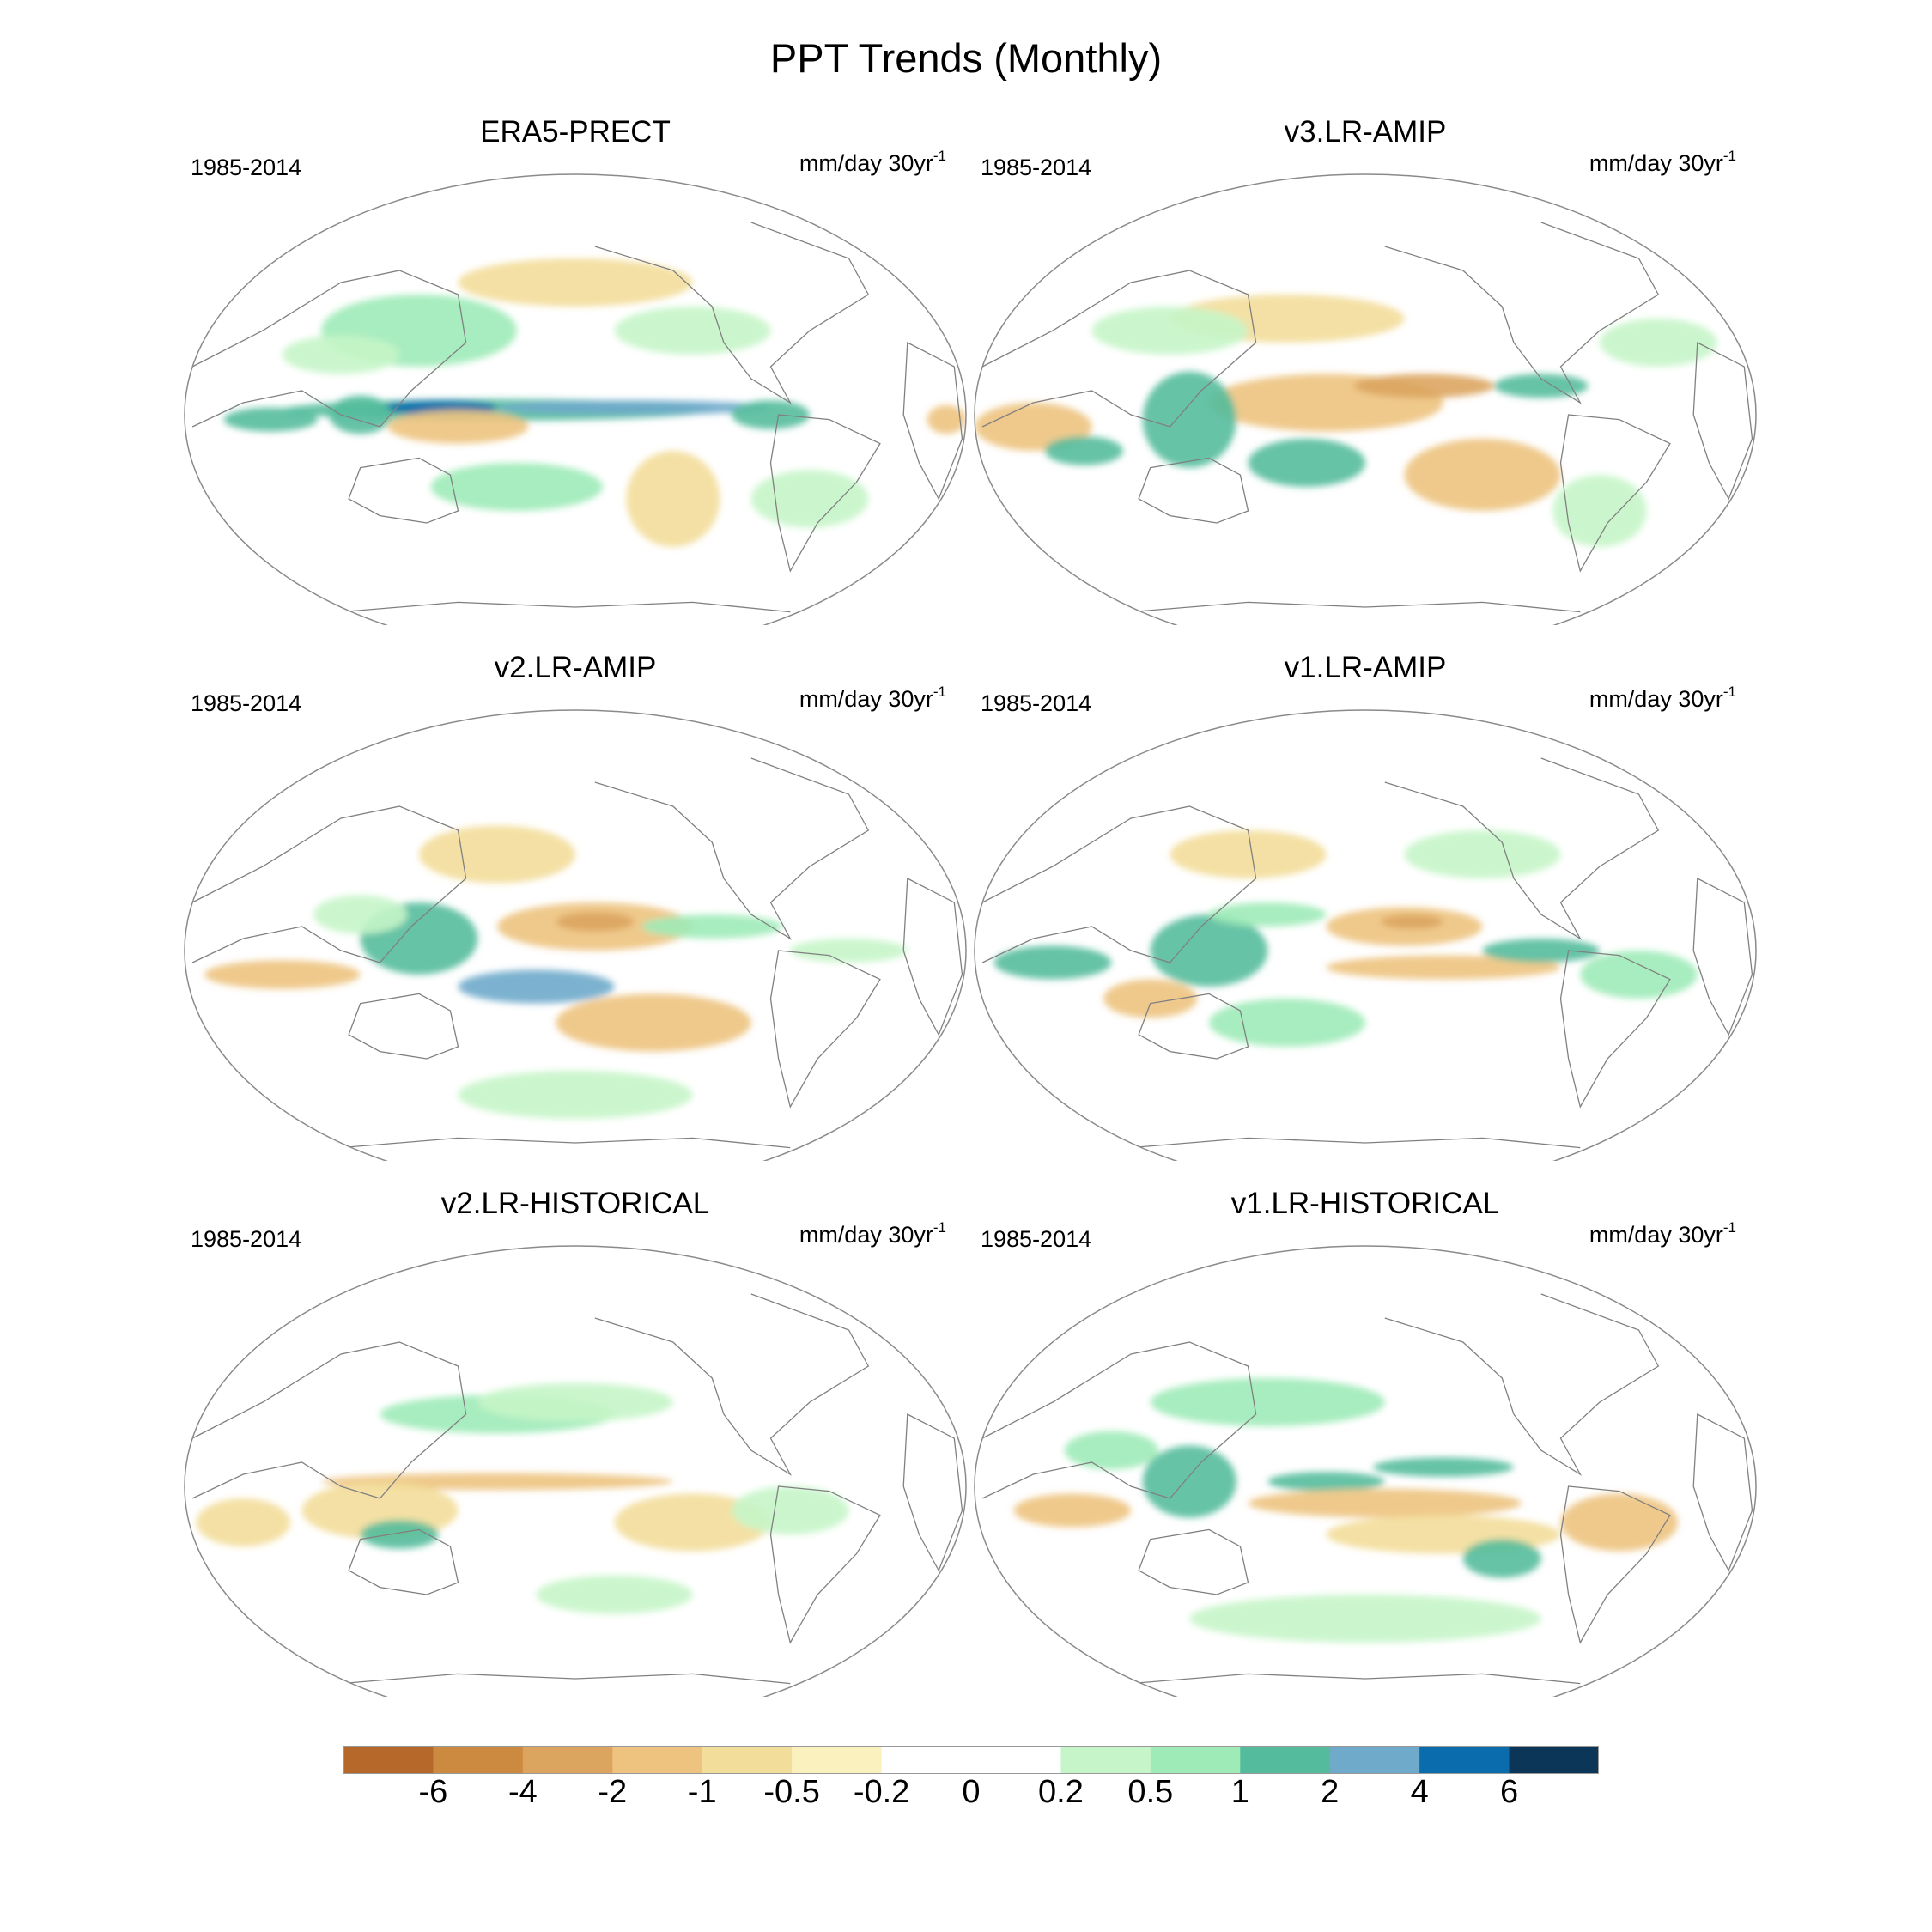 This screenshot has width=1932, height=1932. What do you see at coordinates (972, 1792) in the screenshot?
I see `colorbar-tick-label: 0` at bounding box center [972, 1792].